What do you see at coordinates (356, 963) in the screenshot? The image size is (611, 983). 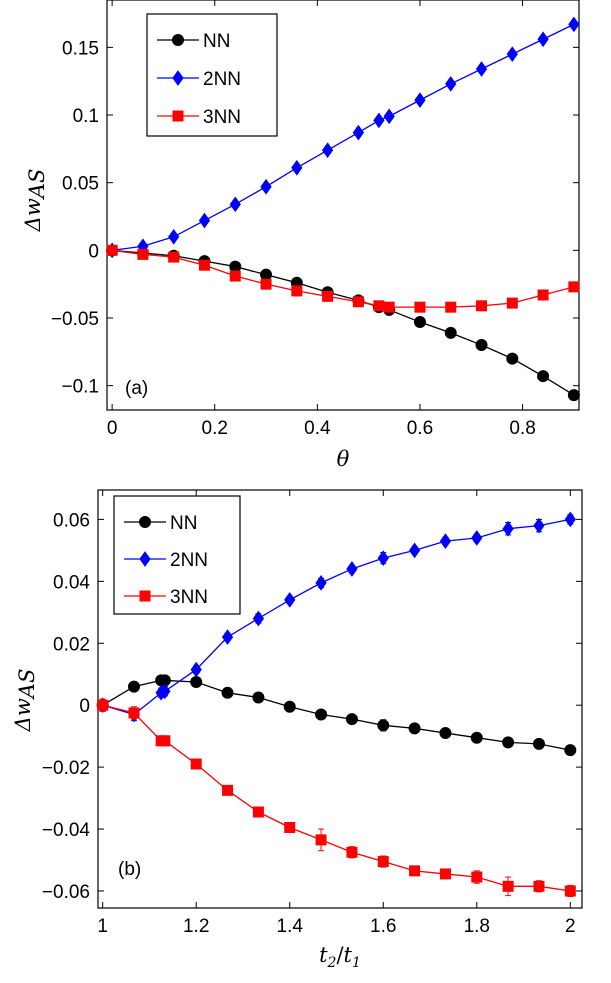 I see `x-axis-label-den-sub: 1` at bounding box center [356, 963].